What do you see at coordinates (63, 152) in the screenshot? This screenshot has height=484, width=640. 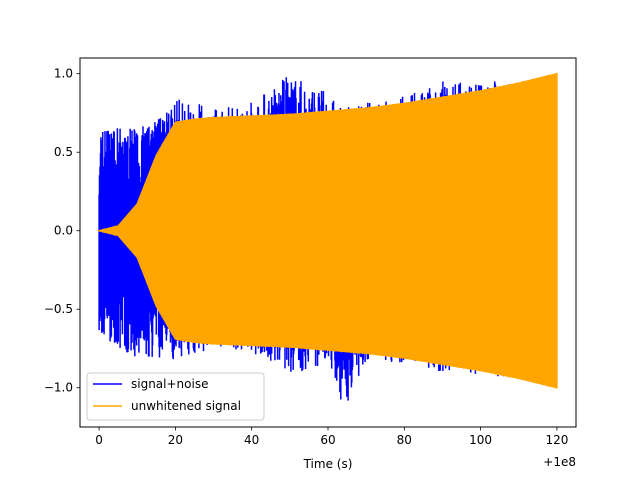 I see `y-tick-label: 0.5` at bounding box center [63, 152].